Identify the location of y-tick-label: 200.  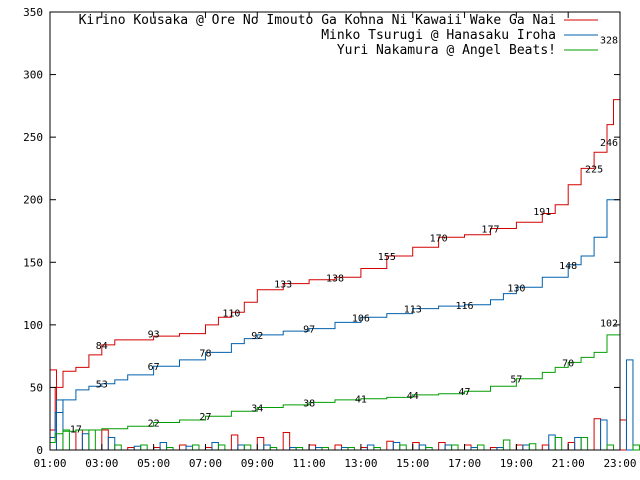
(33, 200).